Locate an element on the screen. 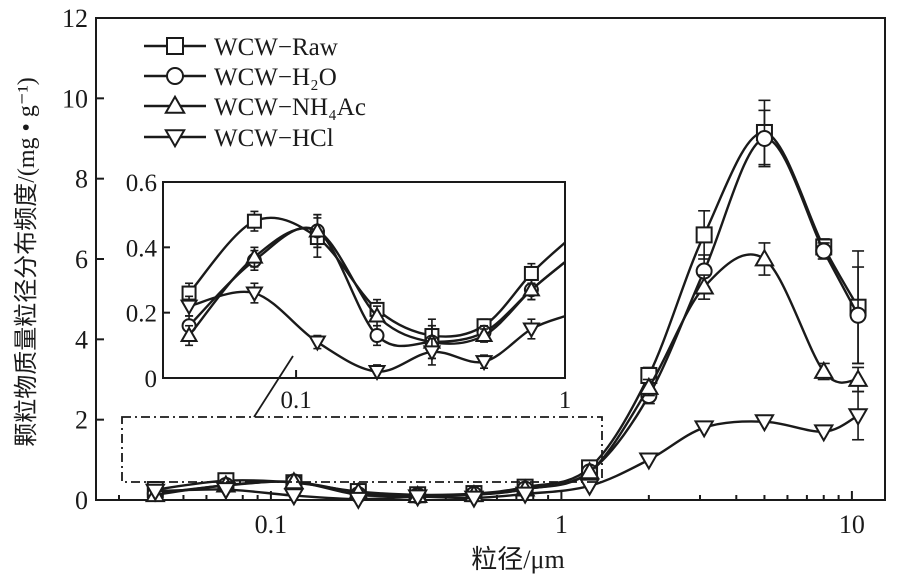 This screenshot has width=899, height=581. inset-x-tick-label: 1 is located at coordinates (565, 400).